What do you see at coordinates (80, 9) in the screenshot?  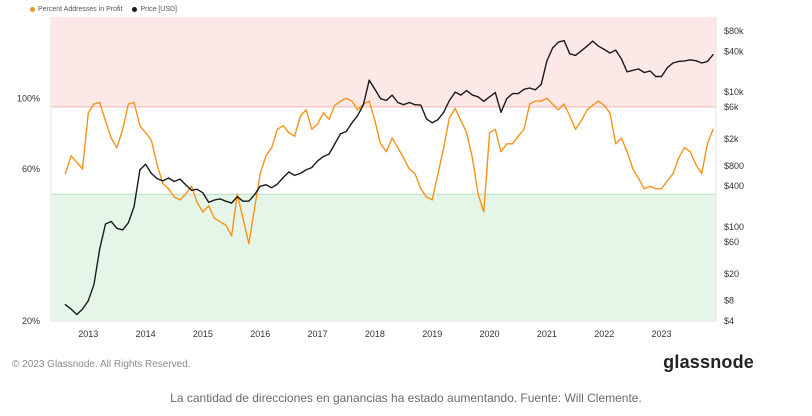 I see `legend-label-profit: Percent Addresses in Profit` at bounding box center [80, 9].